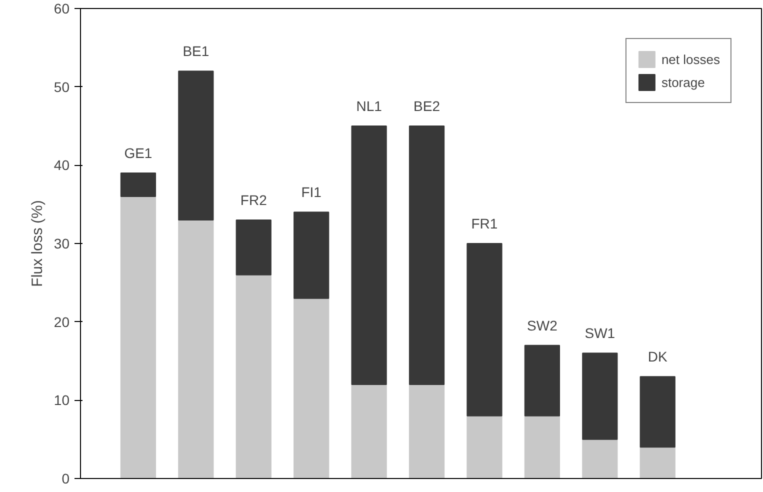 This screenshot has width=763, height=492. I want to click on y-tick-label: 0, so click(66, 478).